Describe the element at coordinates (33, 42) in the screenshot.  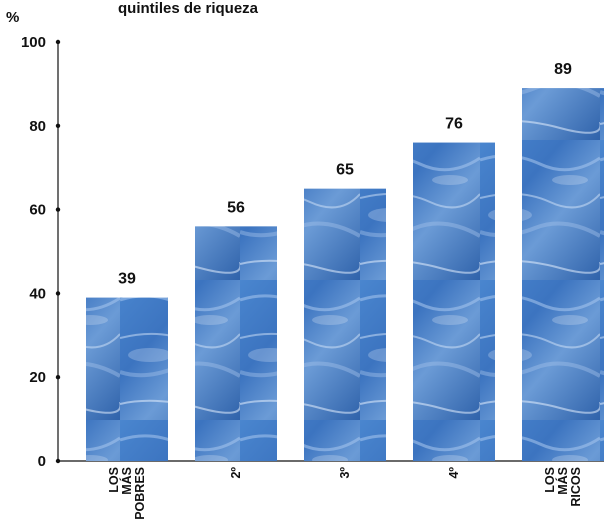
I see `y-tick-label: 100` at that location.